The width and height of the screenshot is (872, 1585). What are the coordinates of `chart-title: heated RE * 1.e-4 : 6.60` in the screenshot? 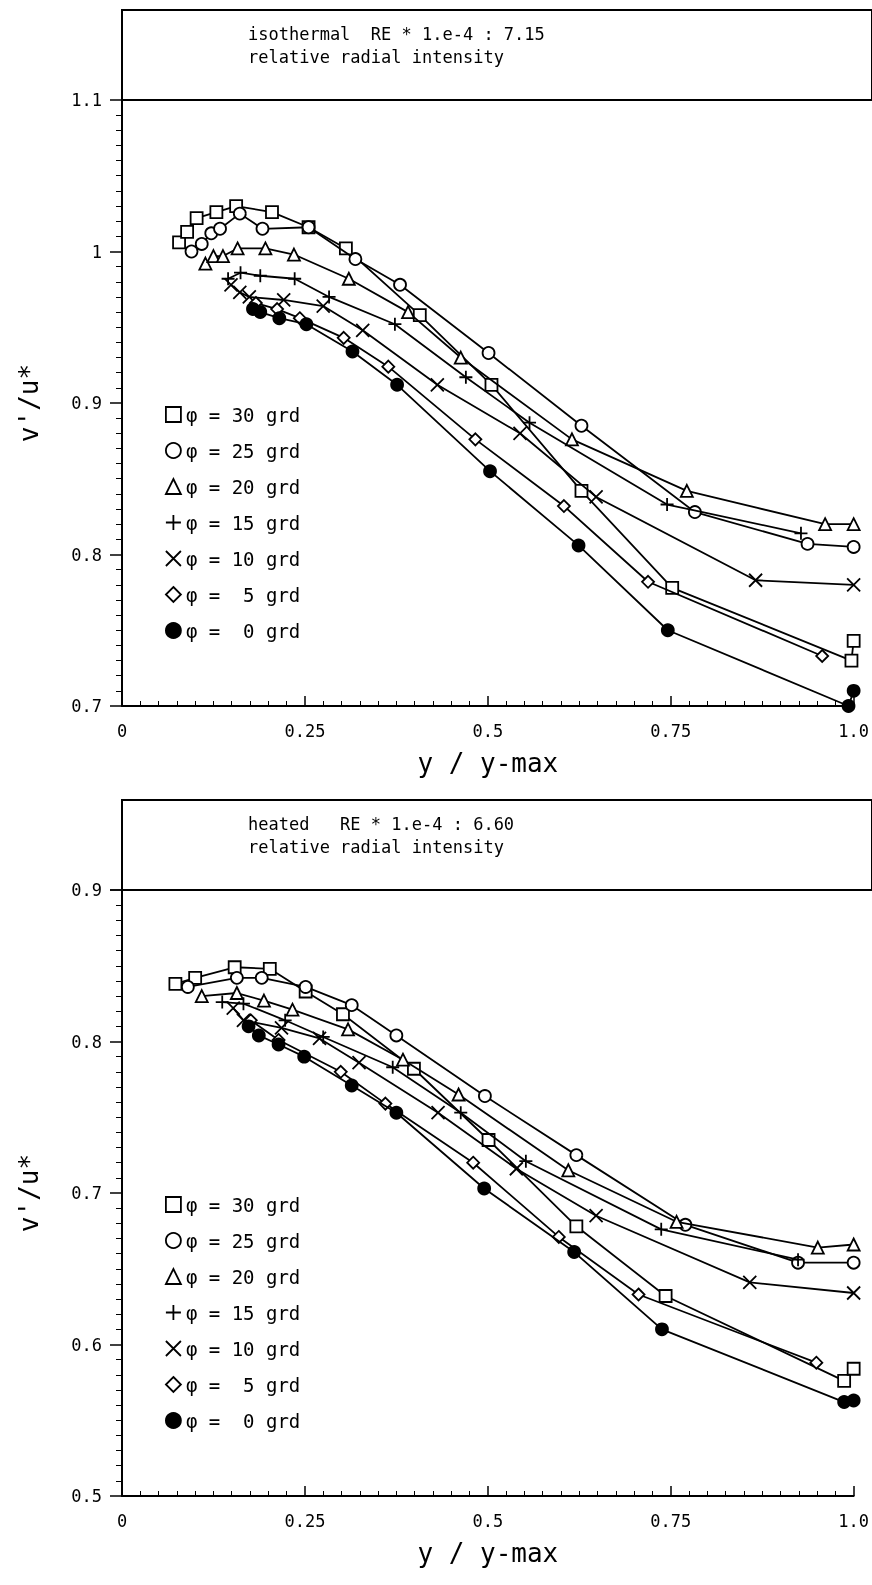 It's located at (381, 823).